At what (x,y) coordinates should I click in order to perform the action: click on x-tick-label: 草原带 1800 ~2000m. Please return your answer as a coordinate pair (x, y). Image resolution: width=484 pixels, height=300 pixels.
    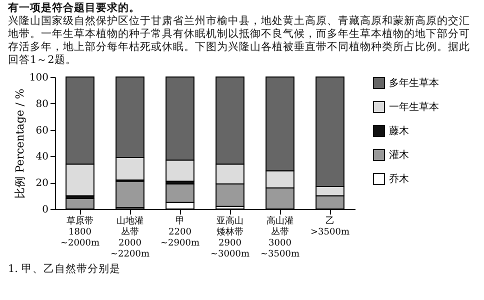
    Looking at the image, I should click on (80, 232).